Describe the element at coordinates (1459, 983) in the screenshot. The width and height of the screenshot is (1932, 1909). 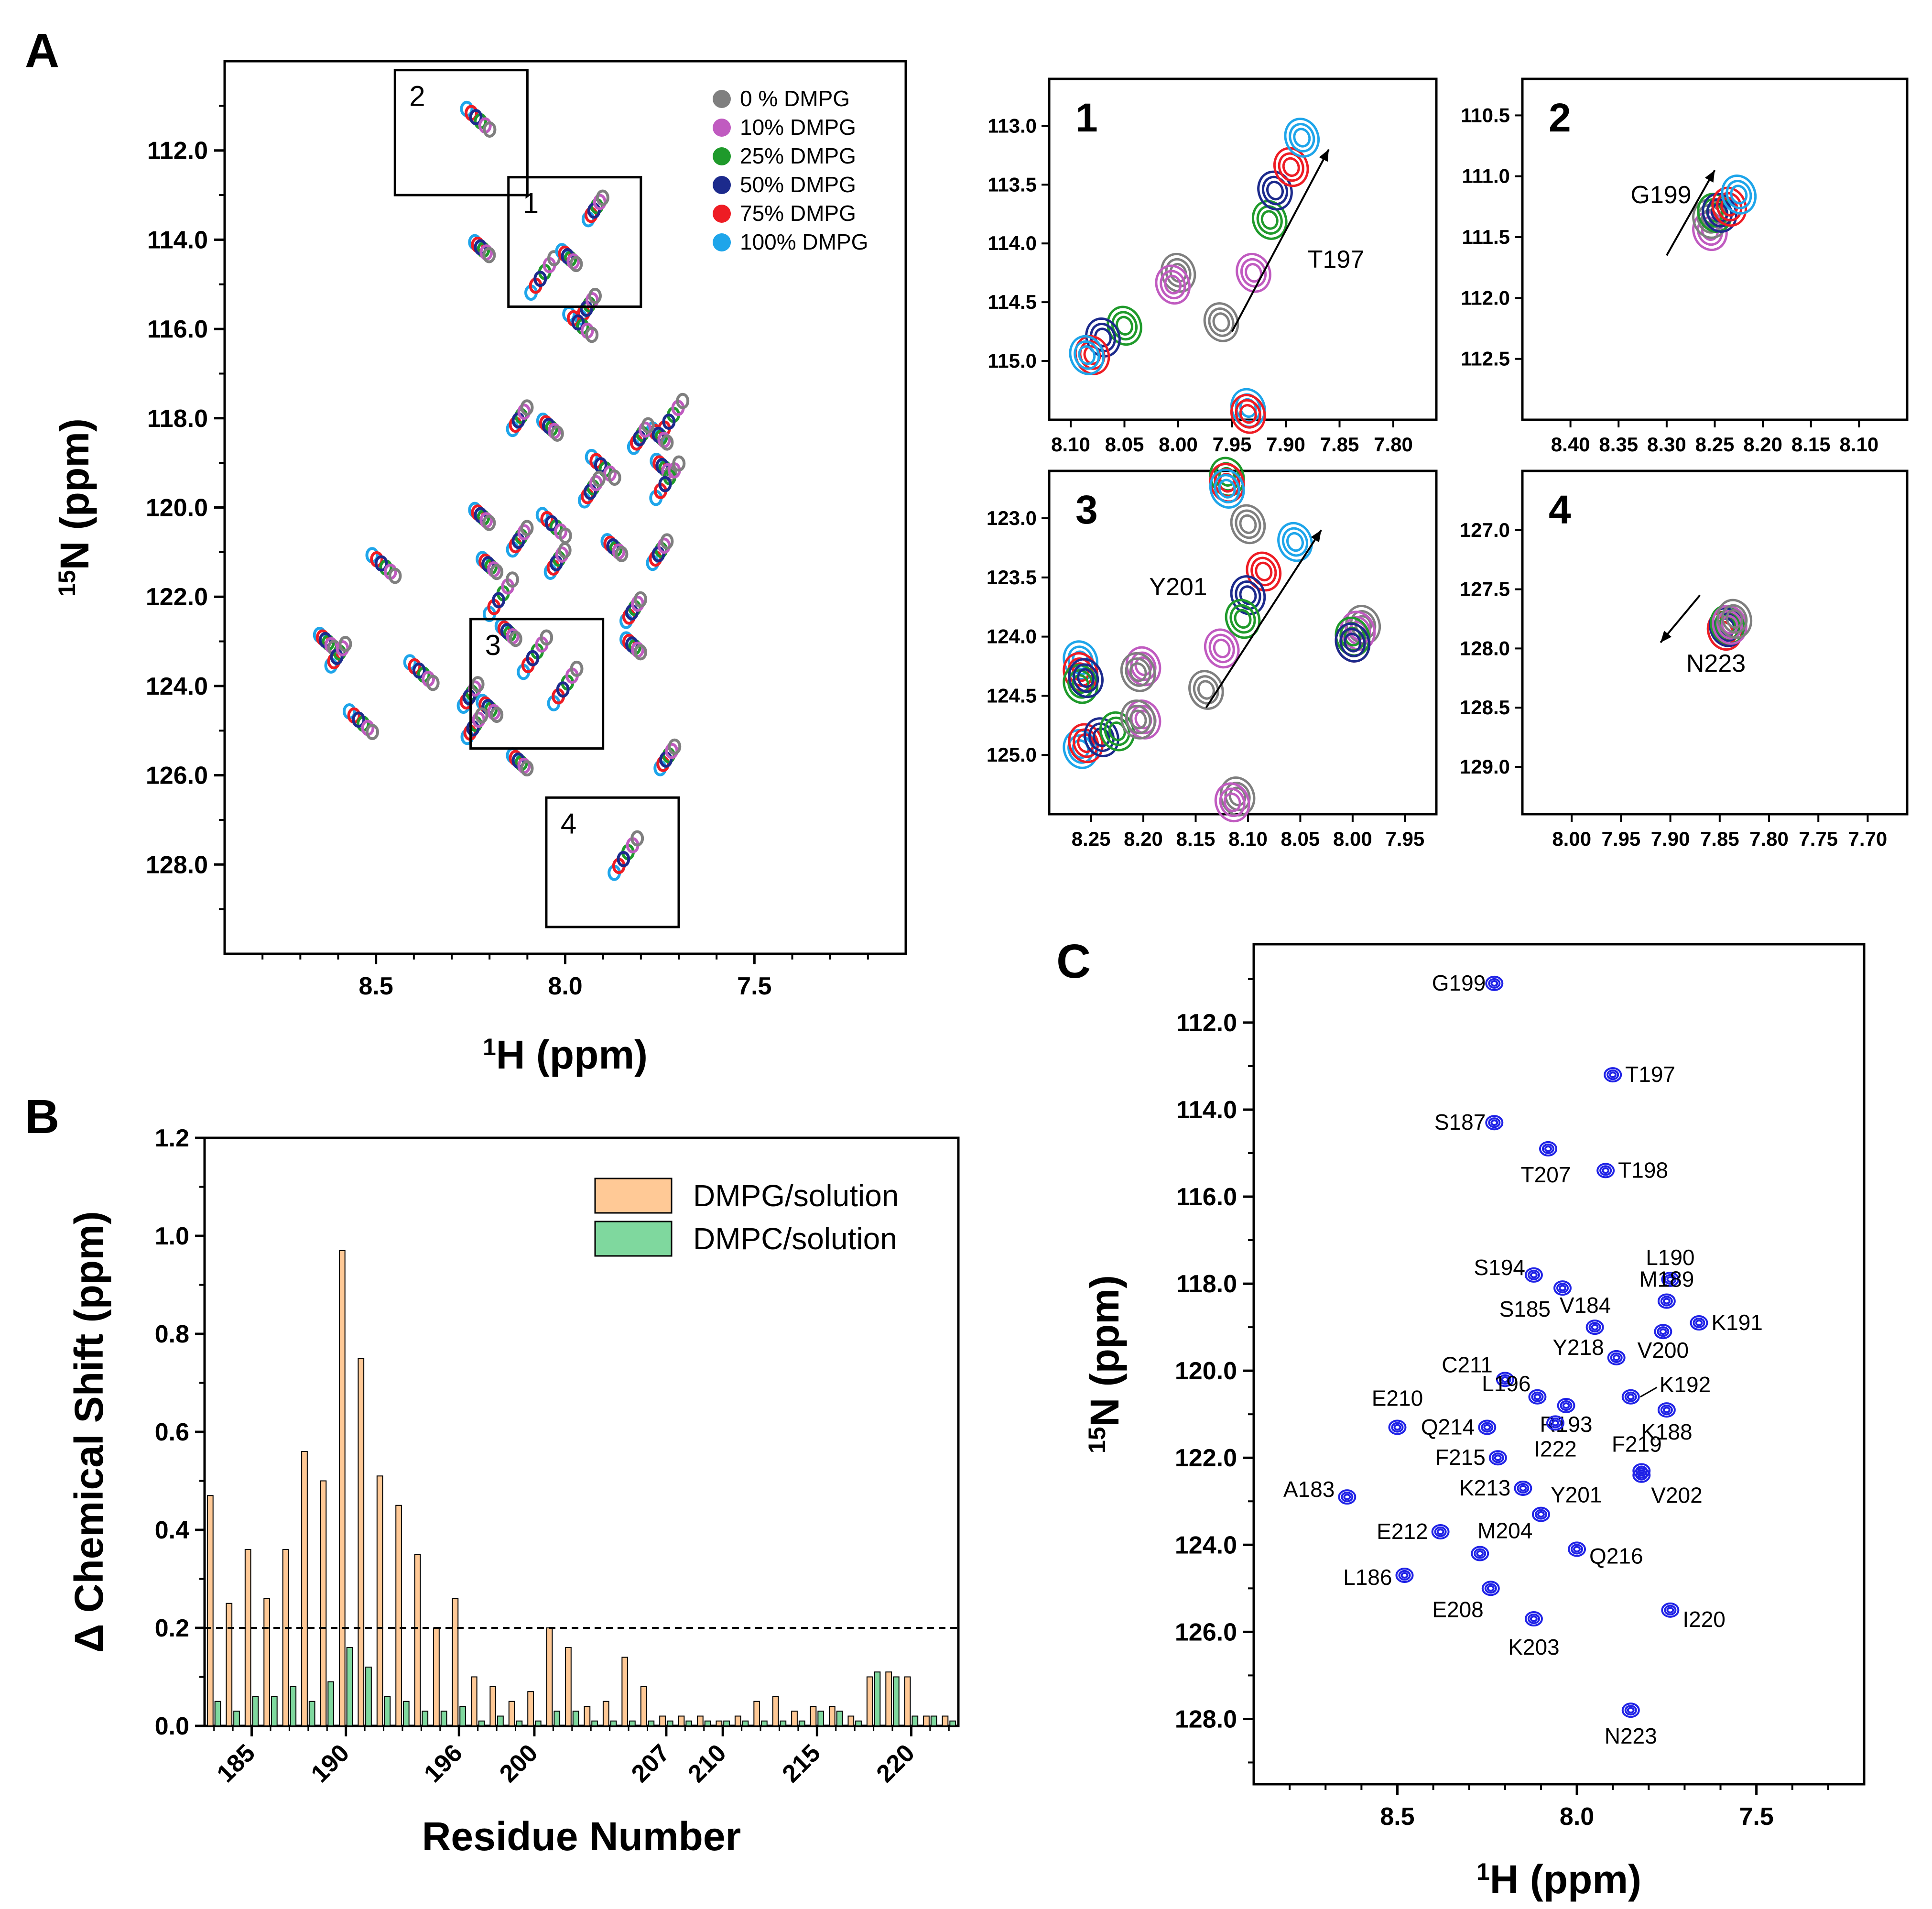
I see `peak-label: G199` at that location.